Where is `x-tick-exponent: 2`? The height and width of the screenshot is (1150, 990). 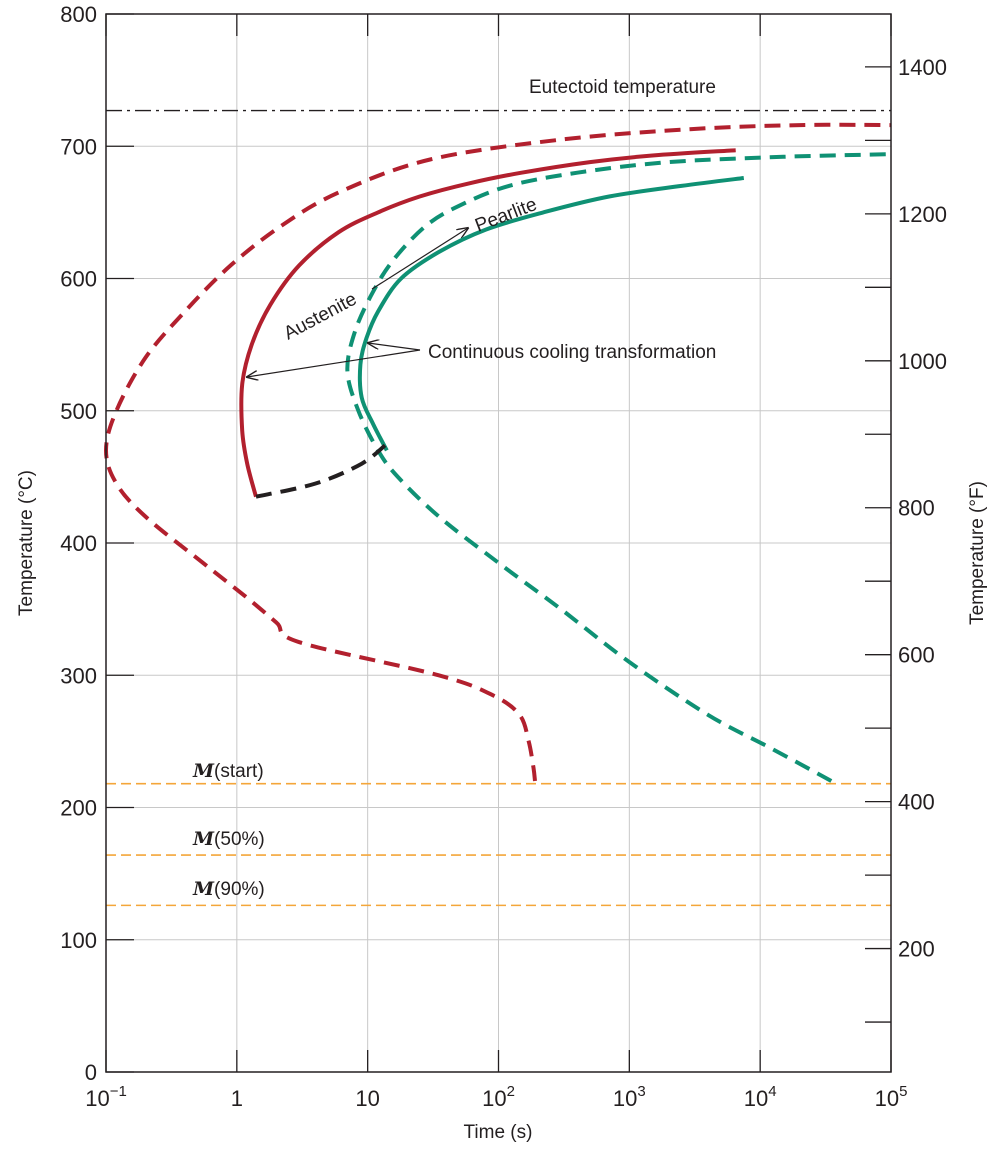 x-tick-exponent: 2 is located at coordinates (511, 1091).